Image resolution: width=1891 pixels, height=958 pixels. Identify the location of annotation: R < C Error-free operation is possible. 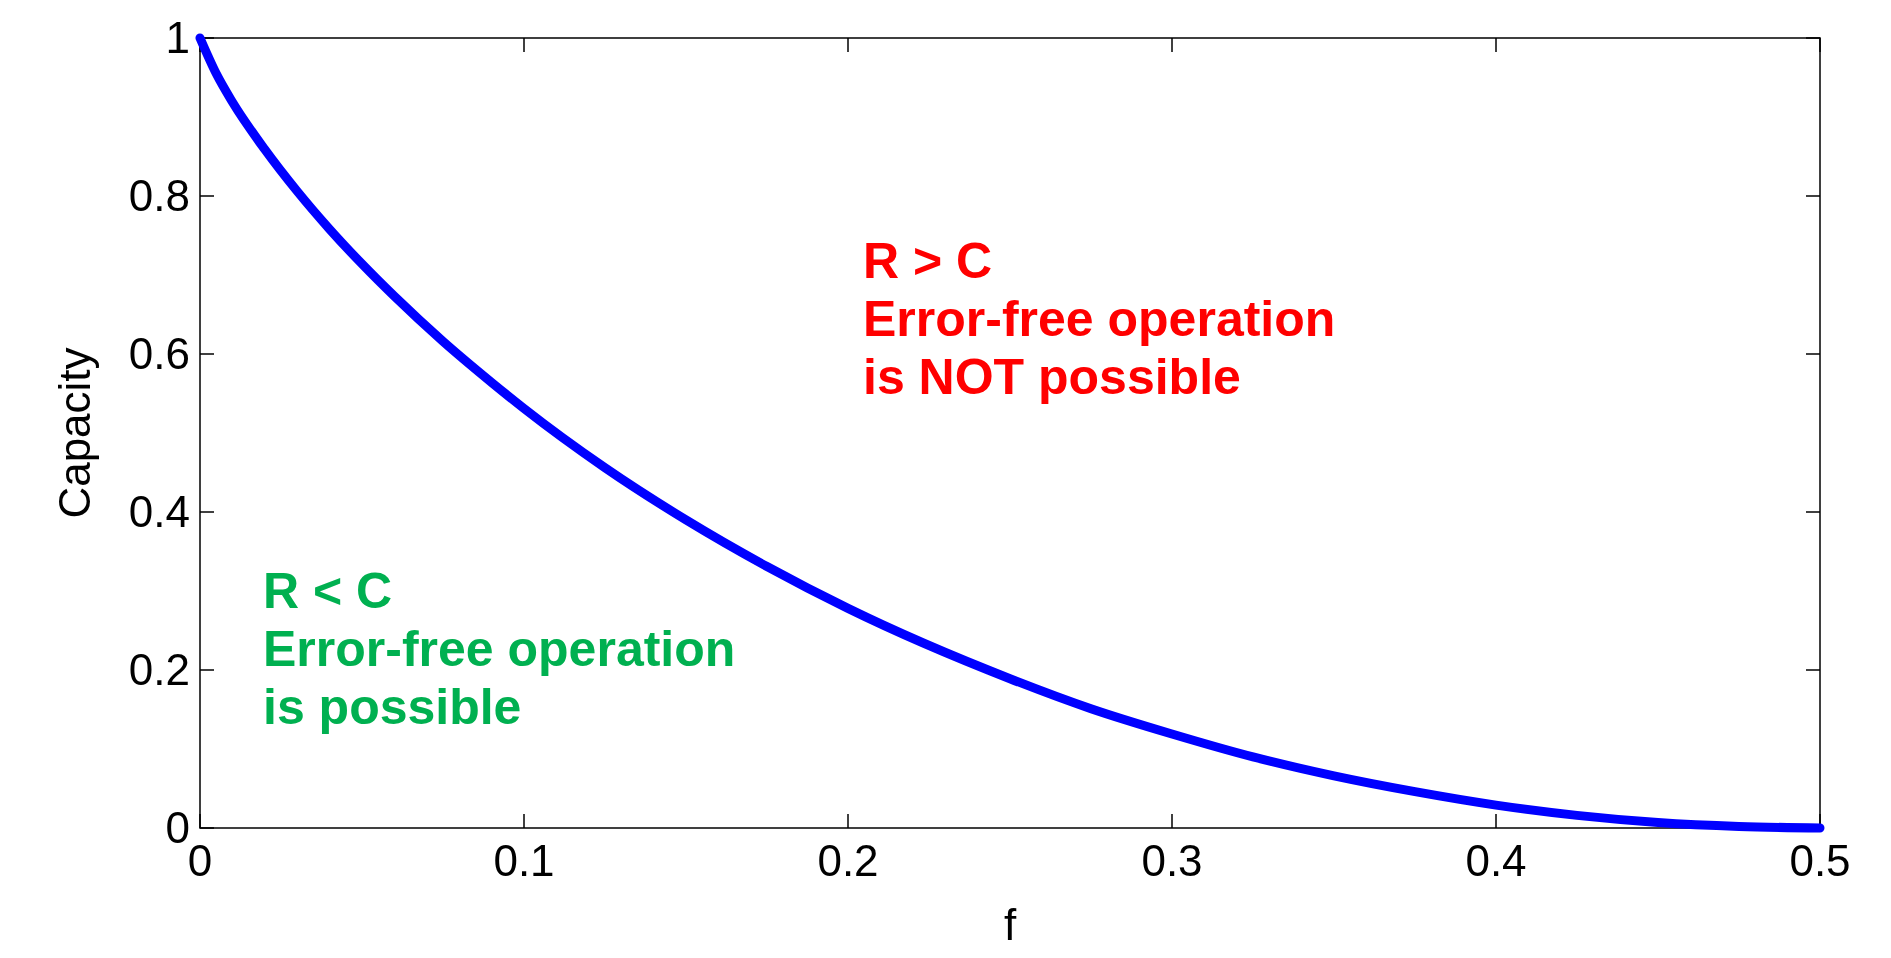
(499, 649).